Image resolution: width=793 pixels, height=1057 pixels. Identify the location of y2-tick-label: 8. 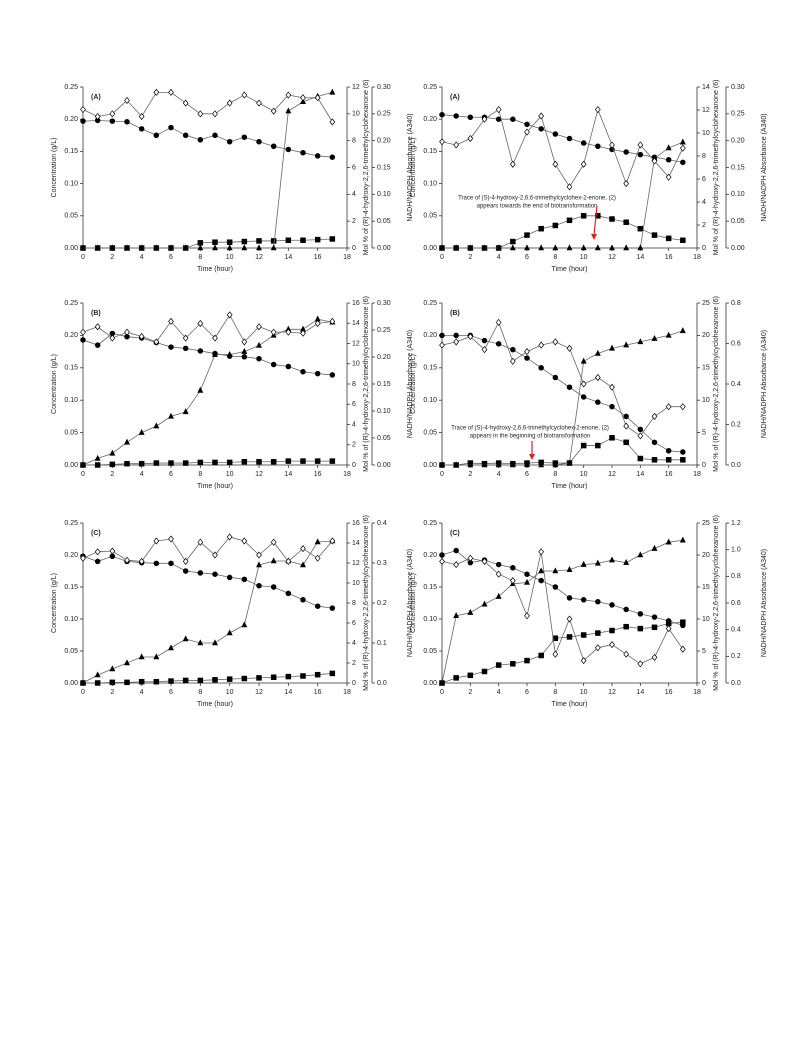
(354, 384).